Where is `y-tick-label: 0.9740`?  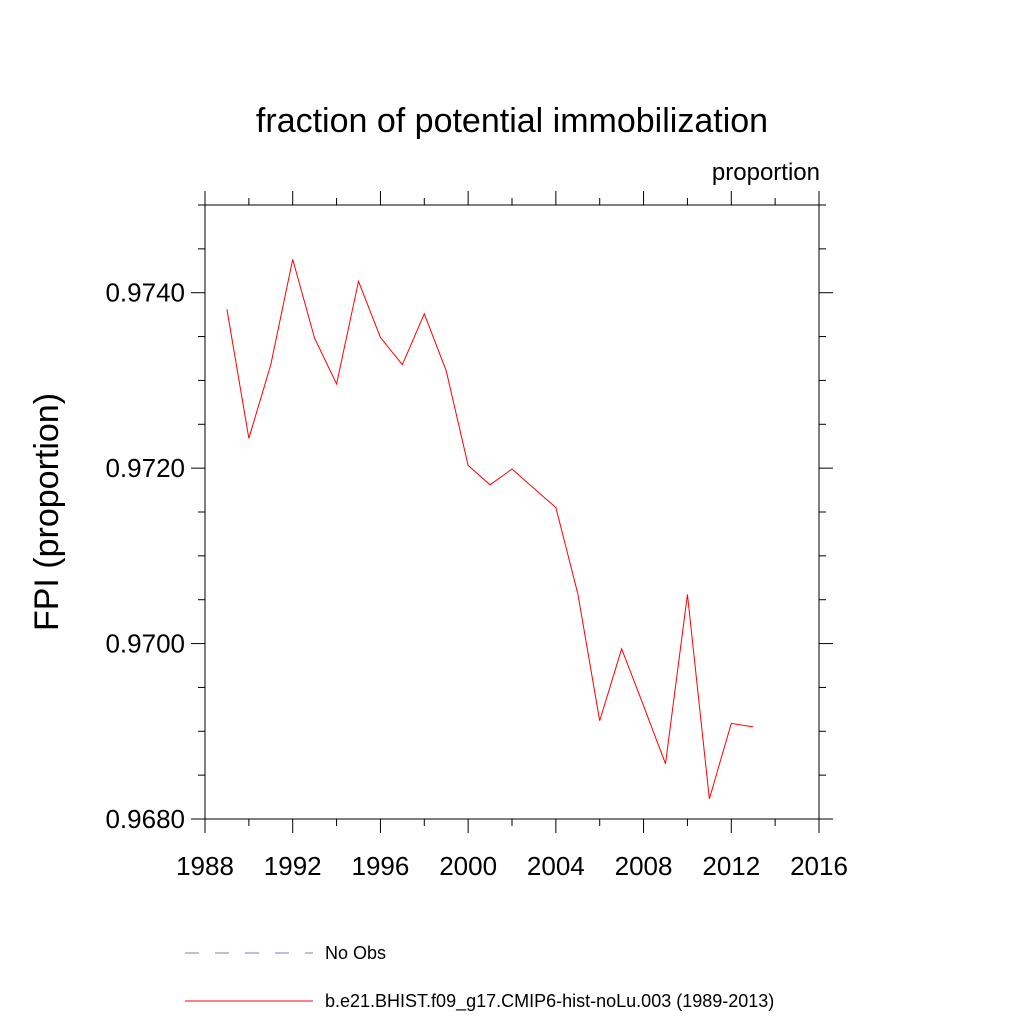
y-tick-label: 0.9740 is located at coordinates (145, 293).